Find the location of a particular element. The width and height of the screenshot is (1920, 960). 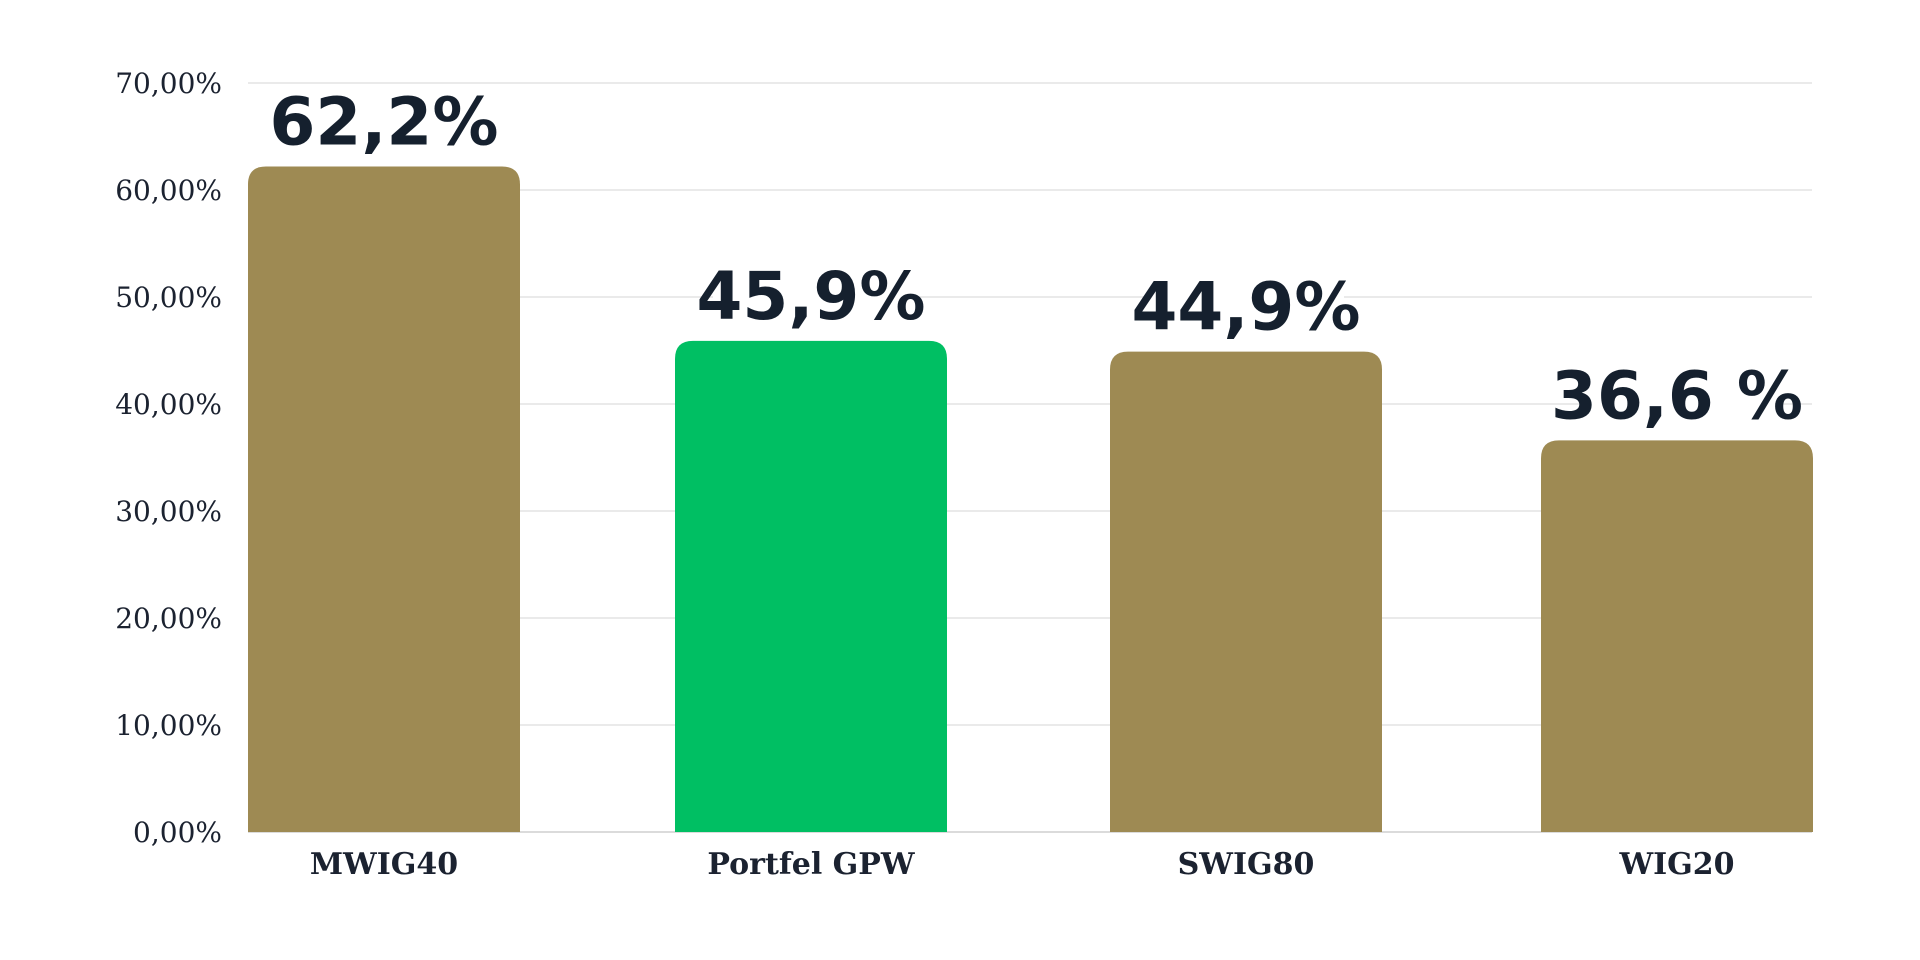

category-labels: MWIG40 Portfel GPW SWIG80 WIG20 is located at coordinates (1022, 864).